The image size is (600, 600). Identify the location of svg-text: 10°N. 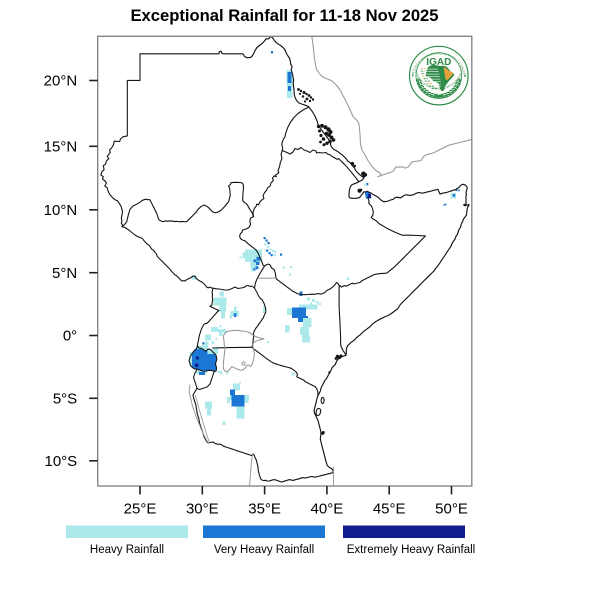
(61, 210).